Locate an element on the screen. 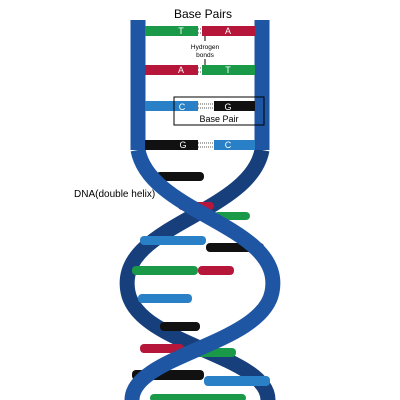 This screenshot has height=400, width=400. base-pair-2: A T is located at coordinates (200, 70).